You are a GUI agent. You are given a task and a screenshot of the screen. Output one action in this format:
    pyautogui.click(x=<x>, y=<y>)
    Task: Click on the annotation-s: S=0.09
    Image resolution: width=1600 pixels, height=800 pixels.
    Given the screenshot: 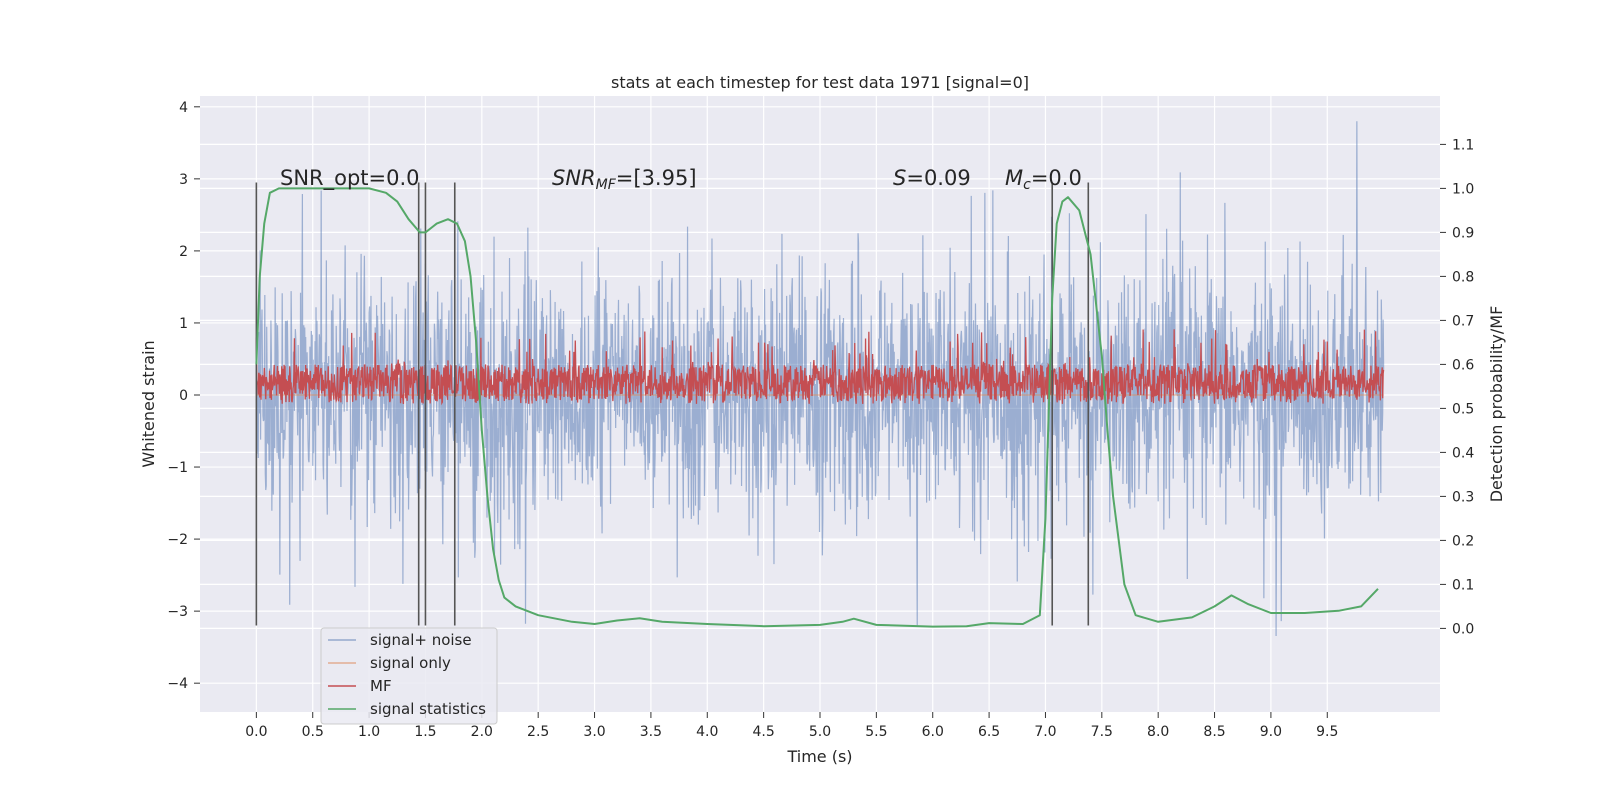 What is the action you would take?
    pyautogui.click(x=932, y=178)
    